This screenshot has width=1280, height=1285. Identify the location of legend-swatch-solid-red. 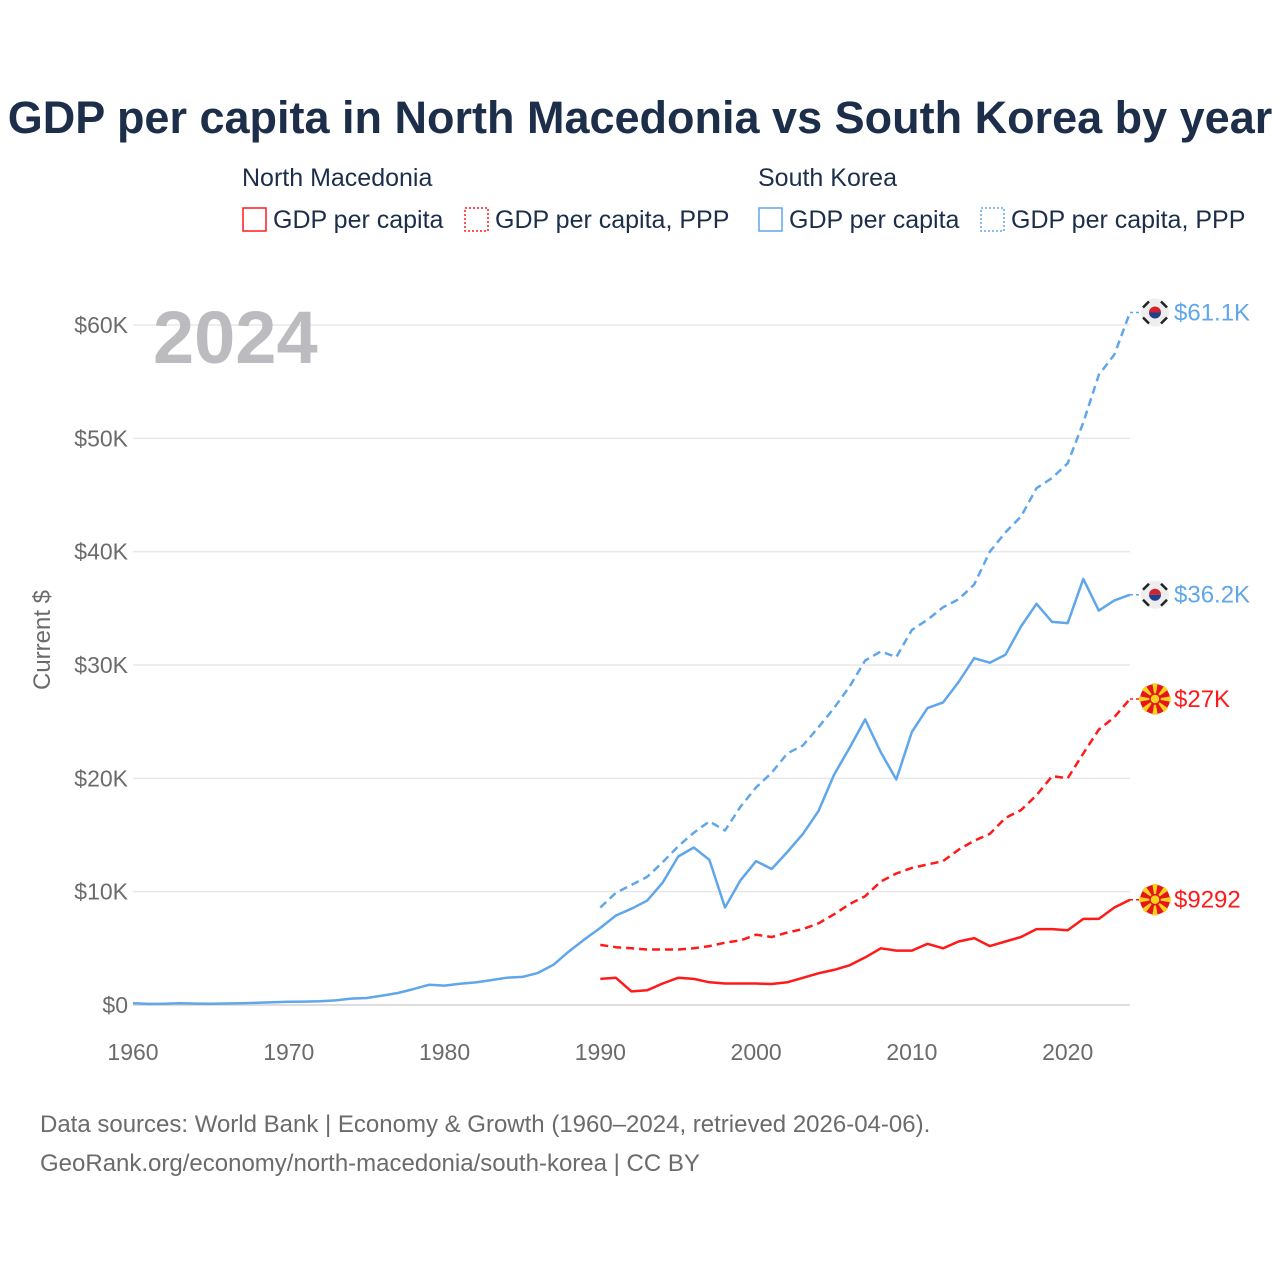
(254, 219).